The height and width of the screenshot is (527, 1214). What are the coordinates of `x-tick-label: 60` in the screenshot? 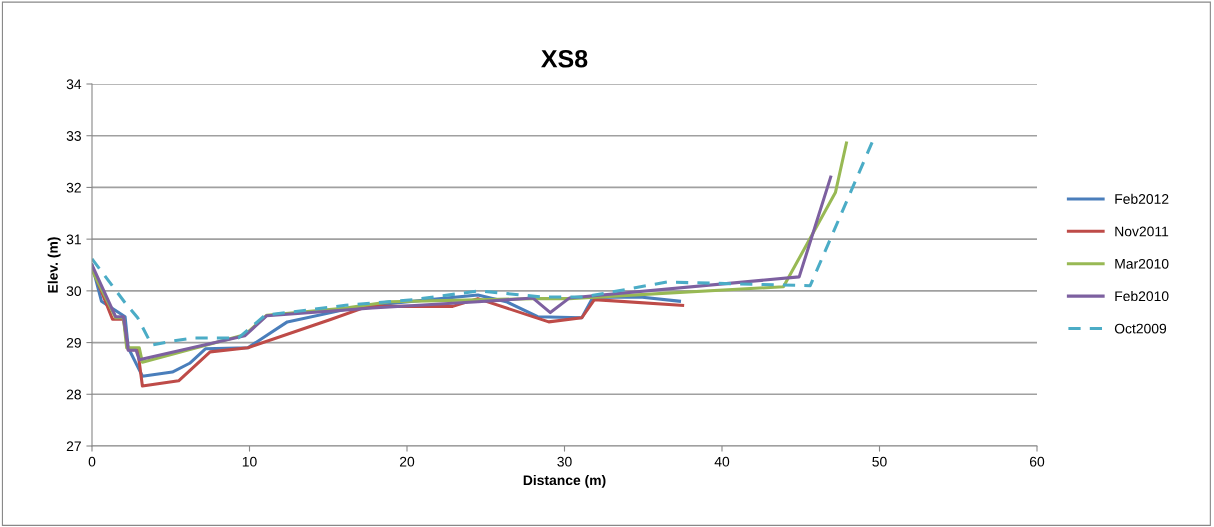 It's located at (1037, 461).